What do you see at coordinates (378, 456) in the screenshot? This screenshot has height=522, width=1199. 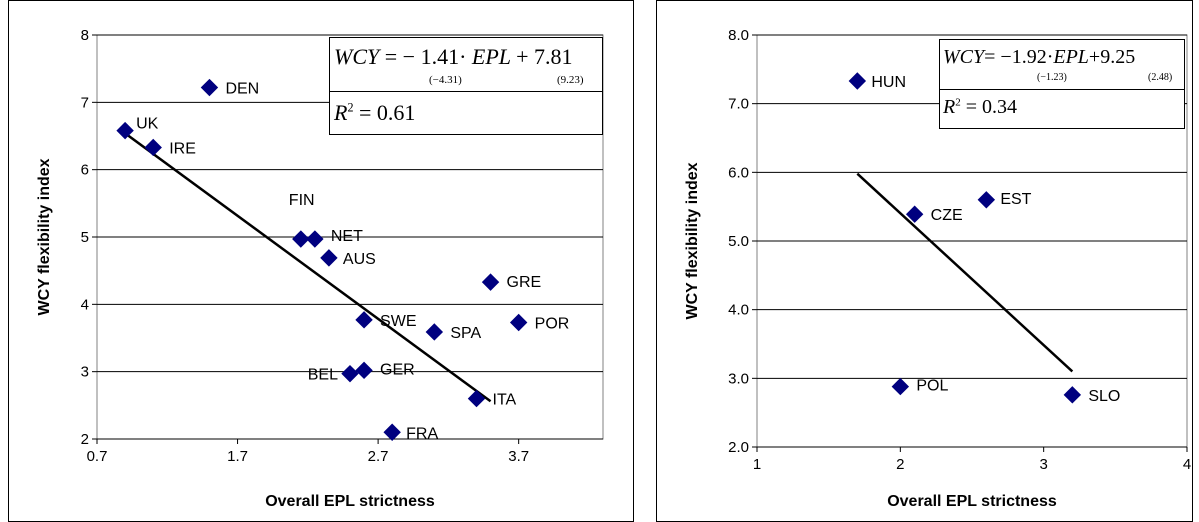 I see `left-xtick-label-2: 2.7` at bounding box center [378, 456].